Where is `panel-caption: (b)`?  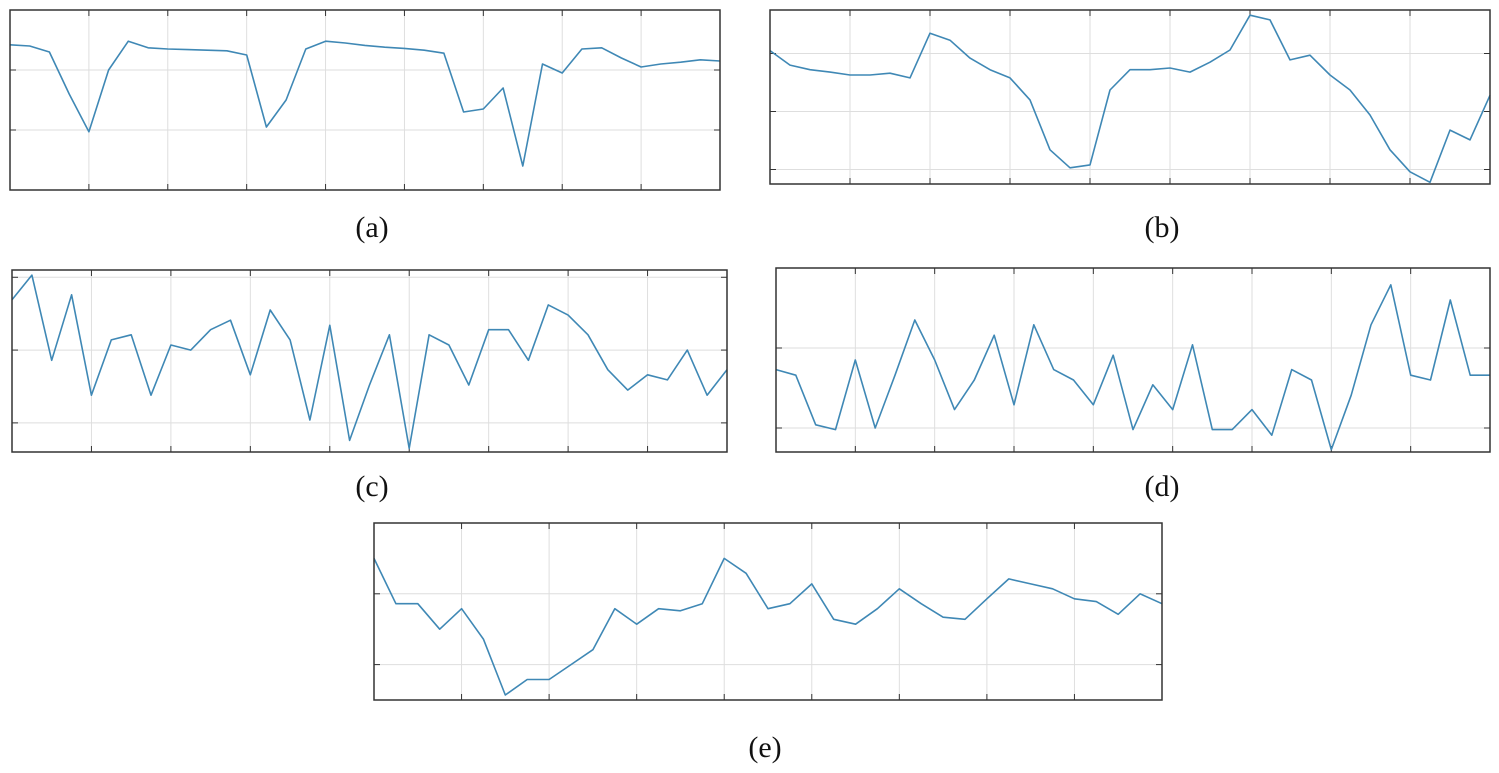 panel-caption: (b) is located at coordinates (1162, 227).